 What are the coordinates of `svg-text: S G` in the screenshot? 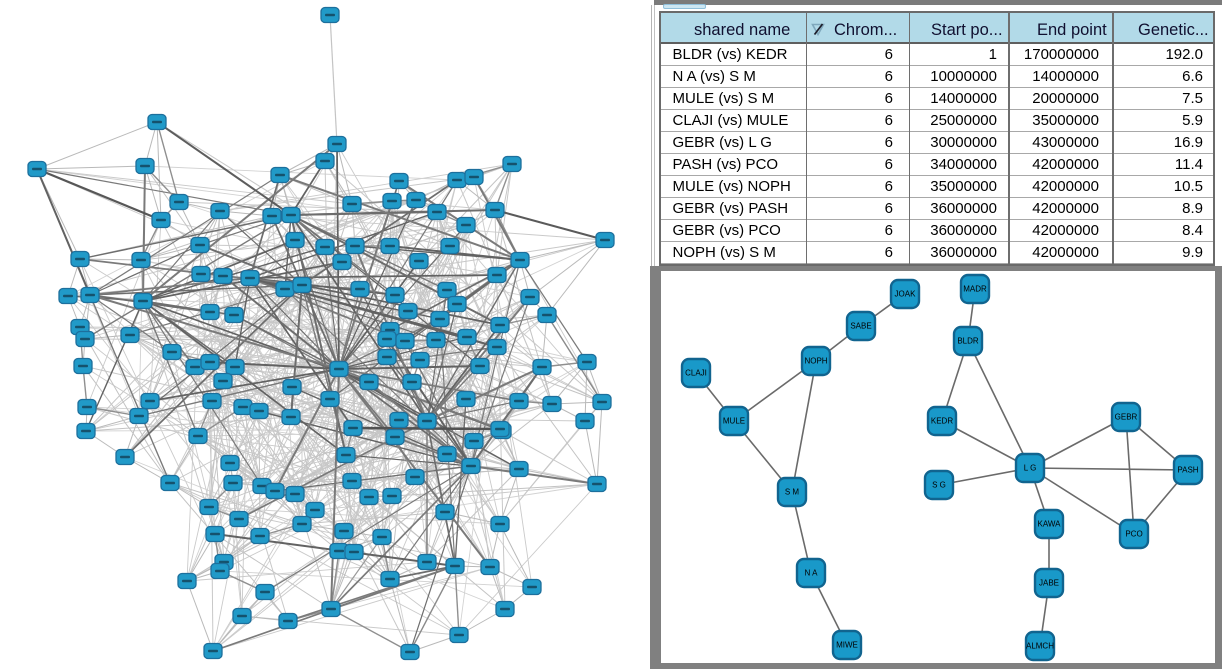 It's located at (939, 485).